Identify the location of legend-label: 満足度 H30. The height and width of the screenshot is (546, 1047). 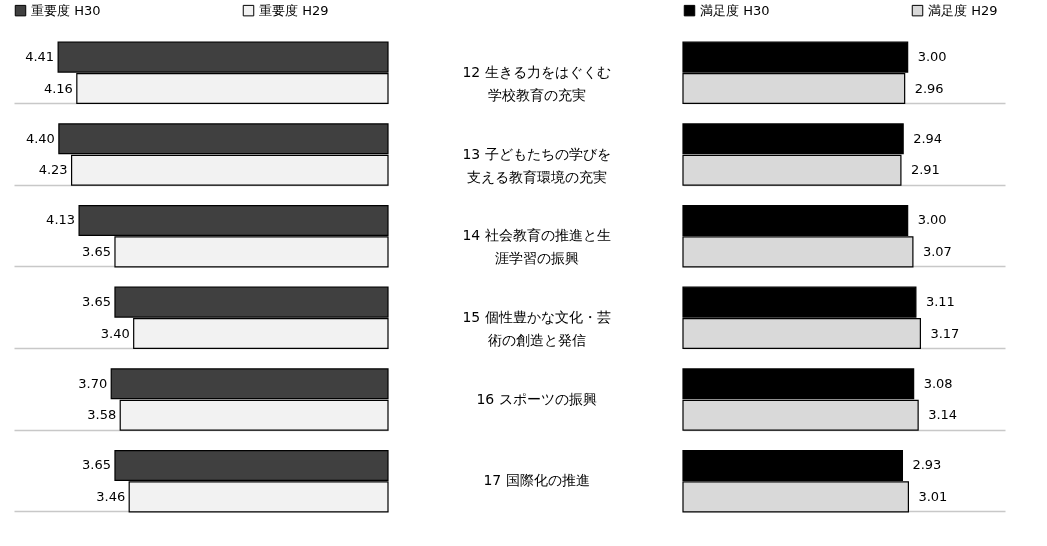
(735, 10).